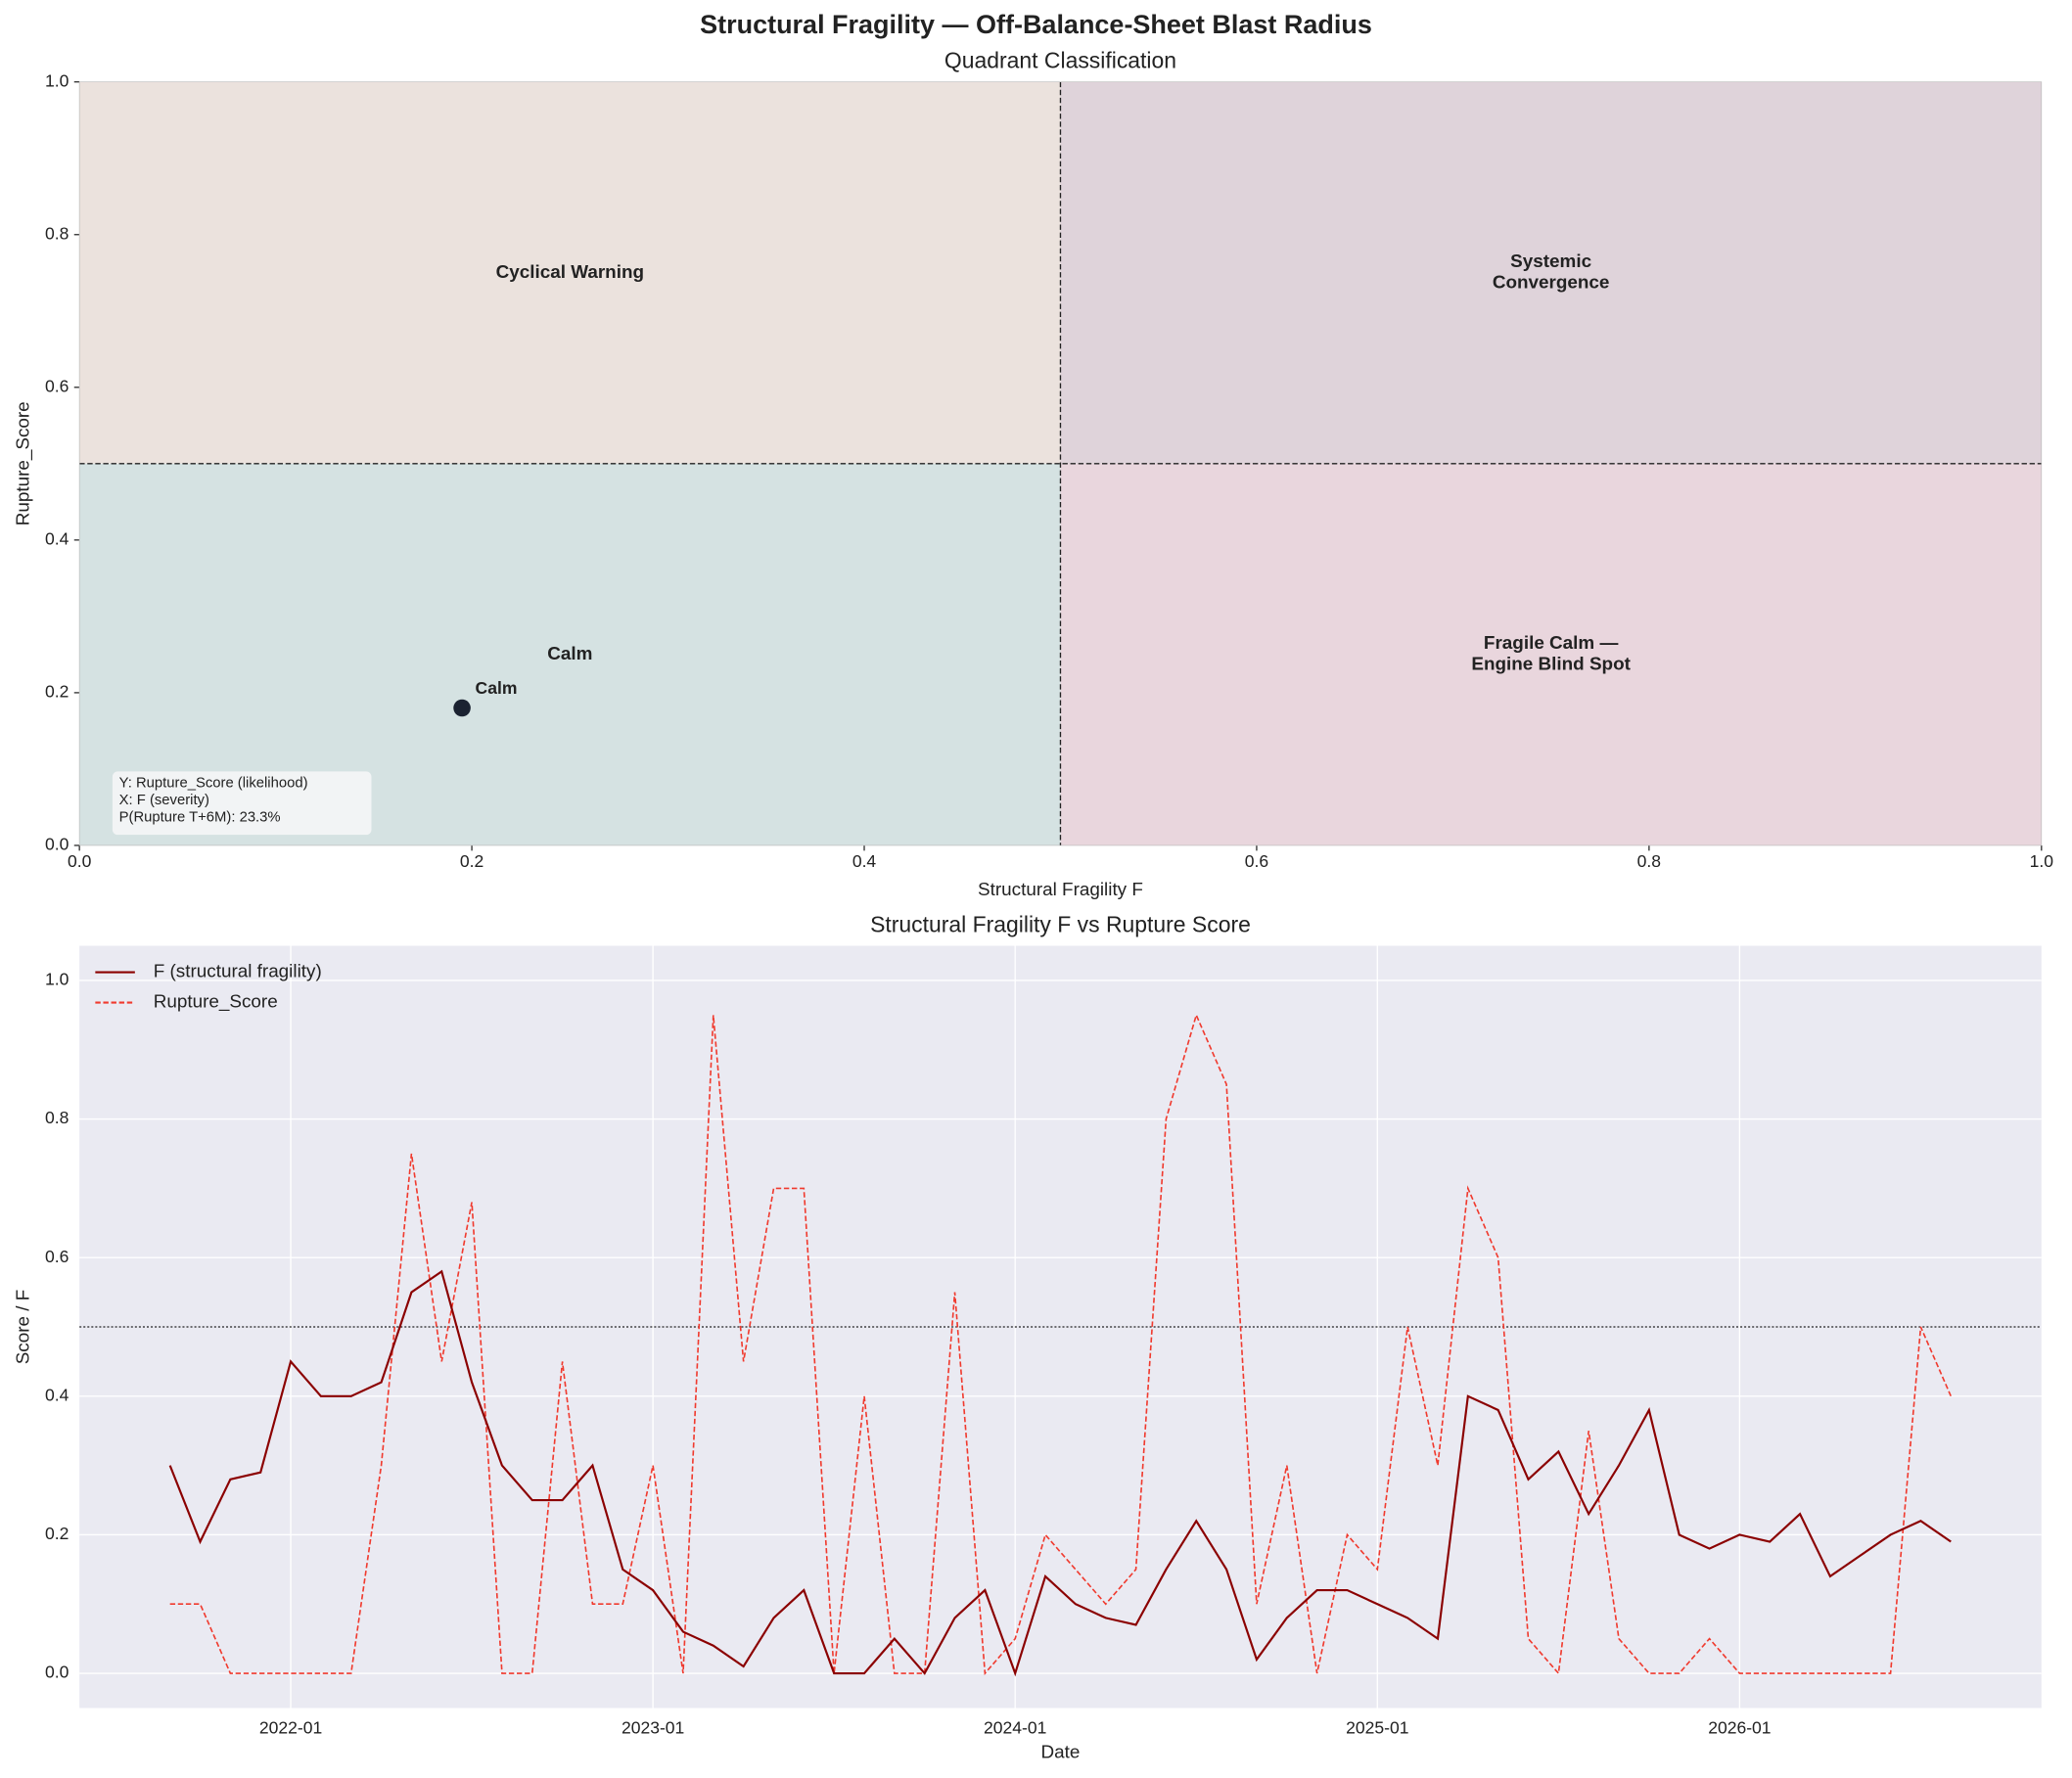  Describe the element at coordinates (1550, 261) in the screenshot. I see `quadrant-label-line: Systemic` at that location.